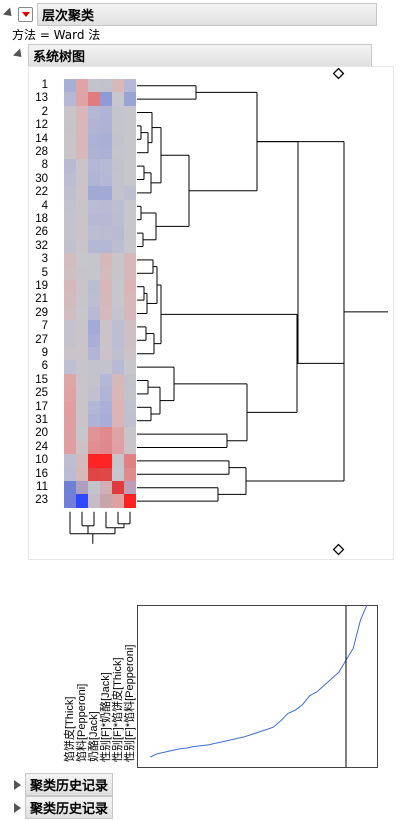  I want to click on row-label: 6, so click(44, 366).